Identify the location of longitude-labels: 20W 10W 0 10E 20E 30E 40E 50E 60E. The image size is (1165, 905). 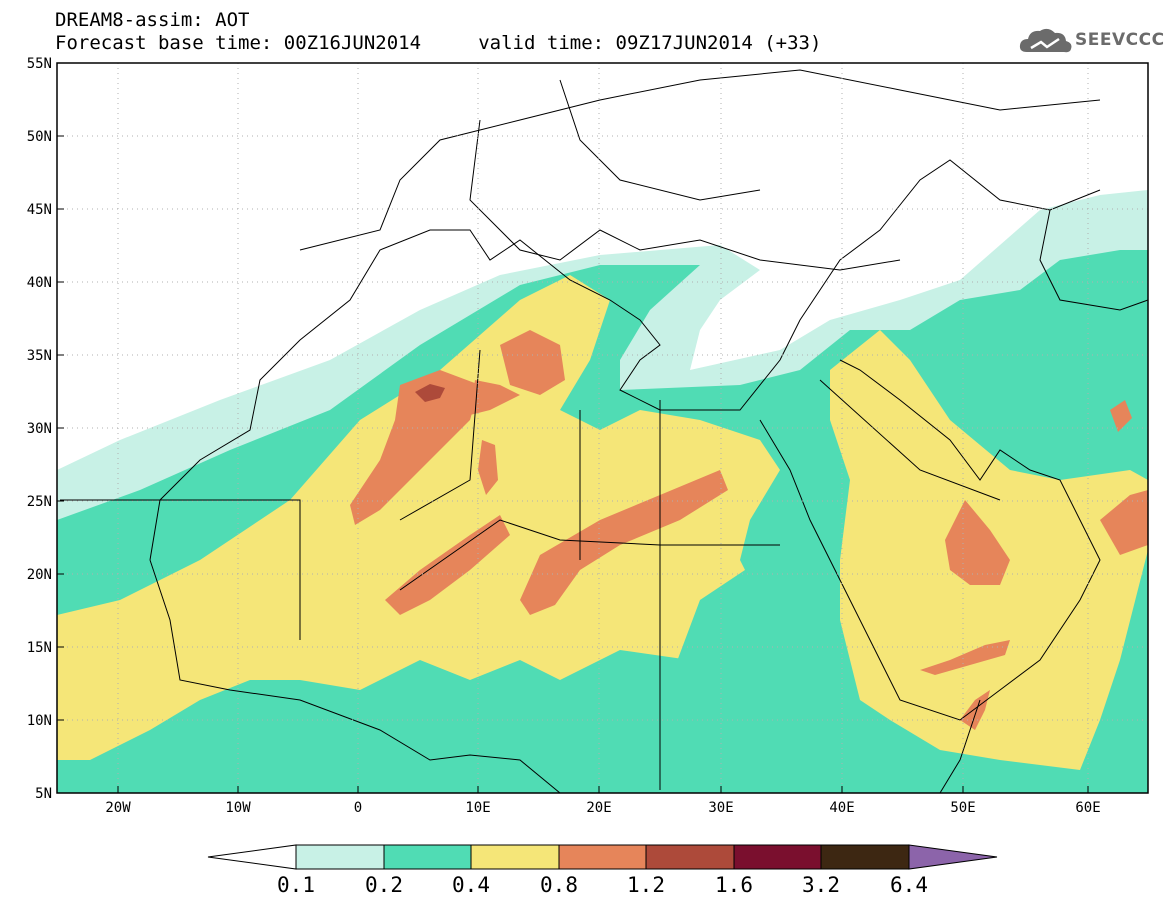
(602, 808).